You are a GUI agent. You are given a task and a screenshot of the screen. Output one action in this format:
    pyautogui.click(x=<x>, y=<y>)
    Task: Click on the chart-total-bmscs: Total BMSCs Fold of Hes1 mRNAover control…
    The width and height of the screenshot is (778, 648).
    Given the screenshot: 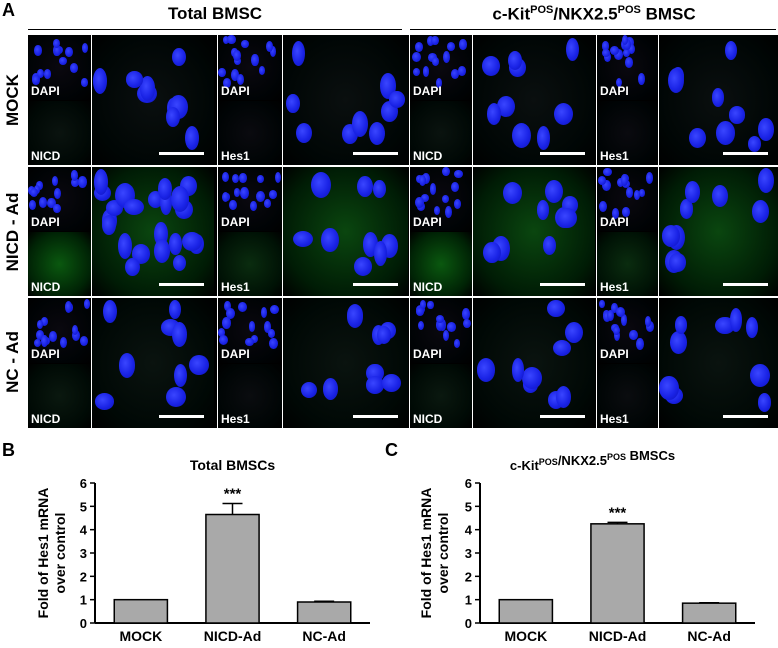 What is the action you would take?
    pyautogui.click(x=202, y=550)
    